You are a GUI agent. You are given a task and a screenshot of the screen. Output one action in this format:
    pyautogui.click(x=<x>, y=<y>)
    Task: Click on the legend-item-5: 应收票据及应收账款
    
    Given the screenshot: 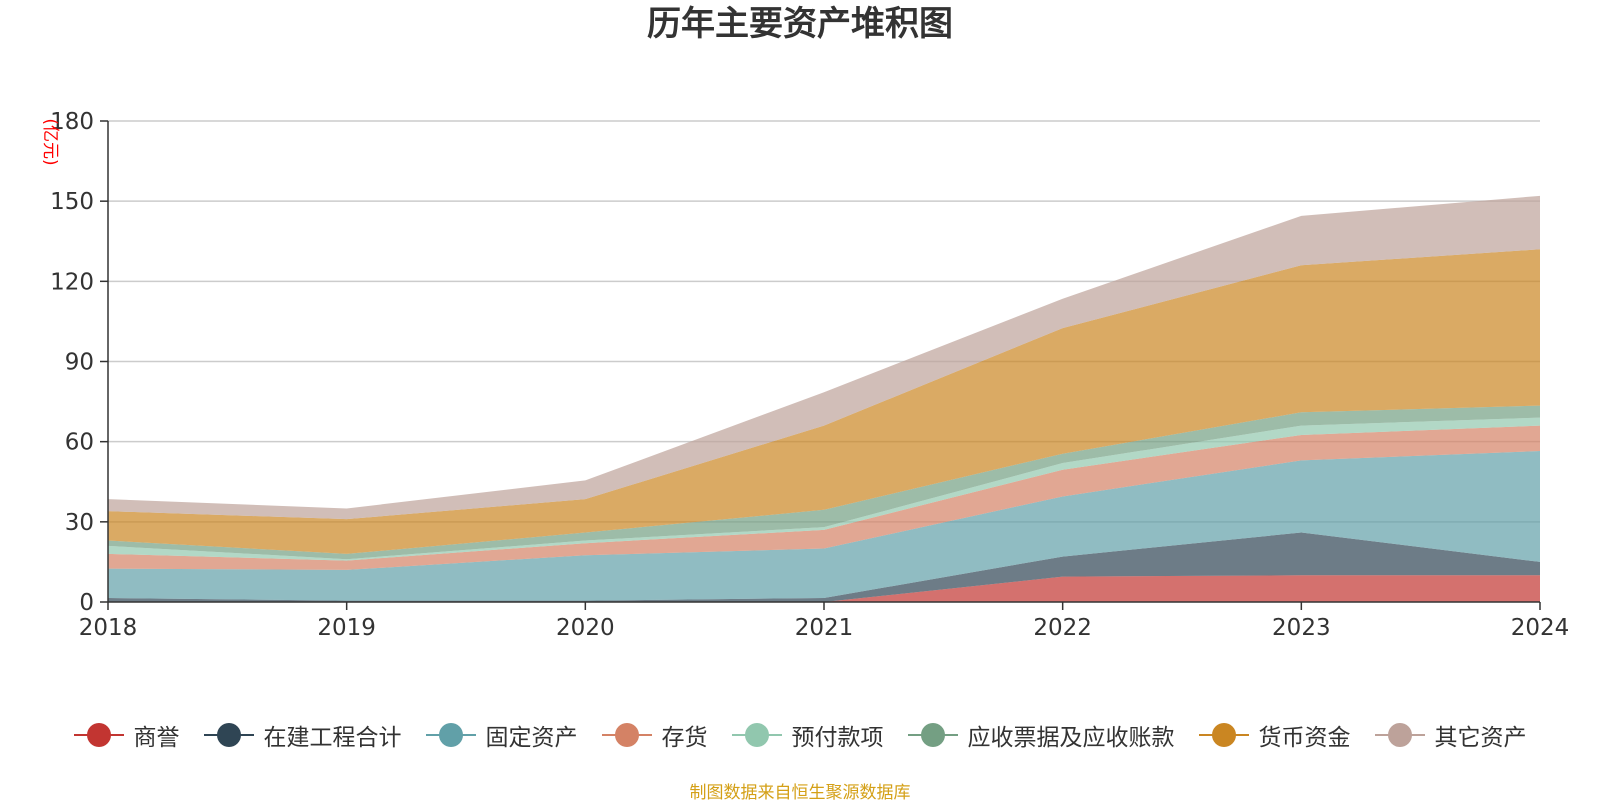 What is the action you would take?
    pyautogui.click(x=1041, y=735)
    